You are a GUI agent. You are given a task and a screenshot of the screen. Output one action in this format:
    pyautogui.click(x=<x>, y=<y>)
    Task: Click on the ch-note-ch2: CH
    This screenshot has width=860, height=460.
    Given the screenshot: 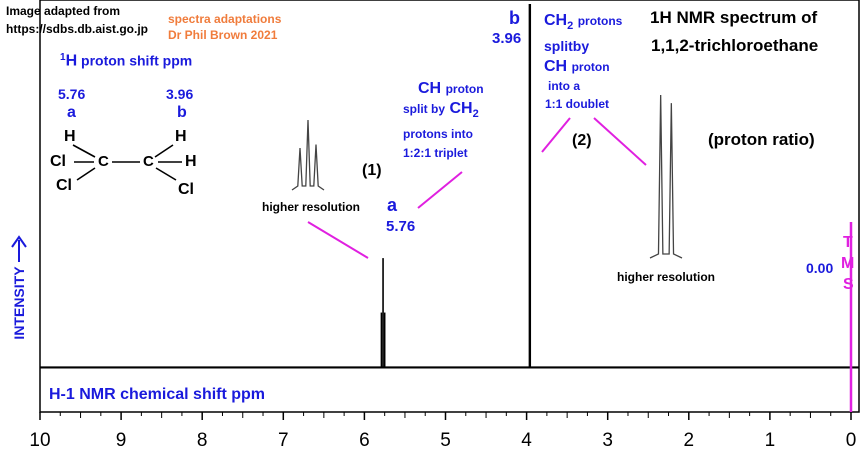 What is the action you would take?
    pyautogui.click(x=461, y=108)
    